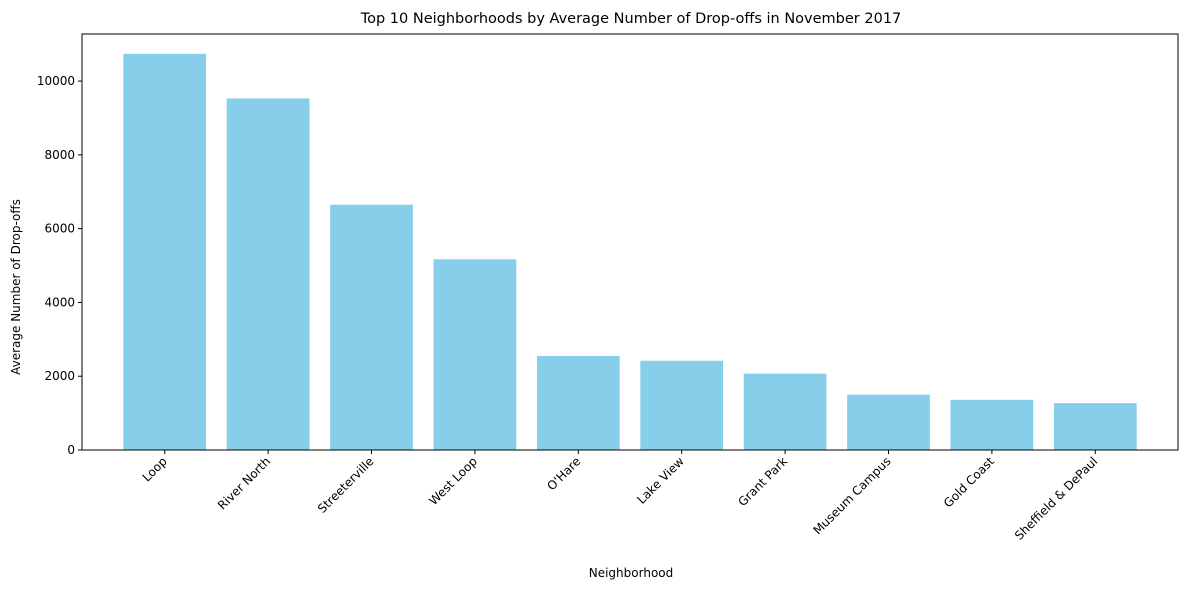 The image size is (1189, 590). I want to click on bar-loop, so click(165, 252).